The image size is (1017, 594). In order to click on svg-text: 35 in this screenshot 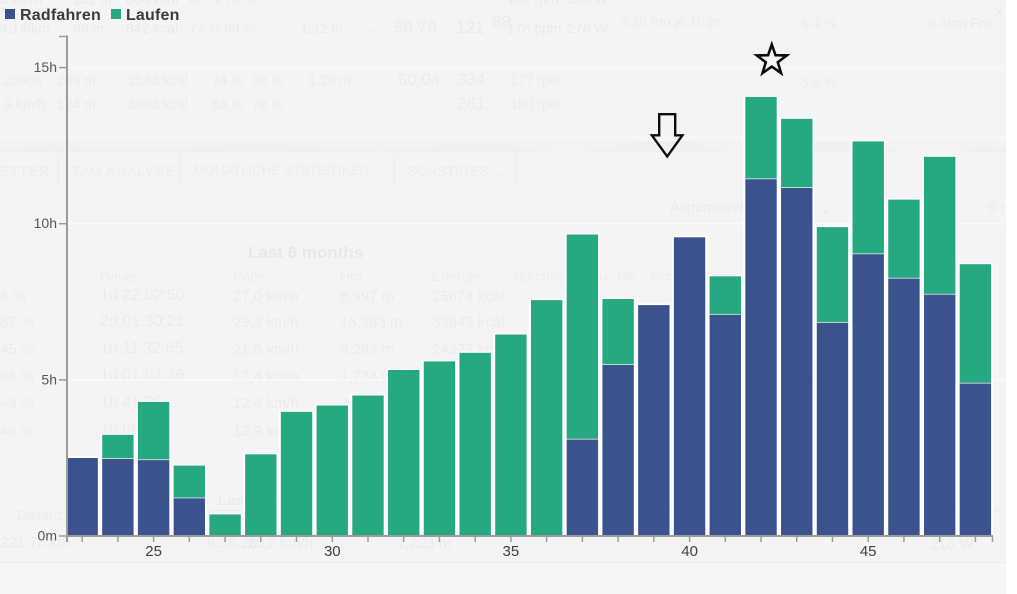, I will do `click(511, 551)`.